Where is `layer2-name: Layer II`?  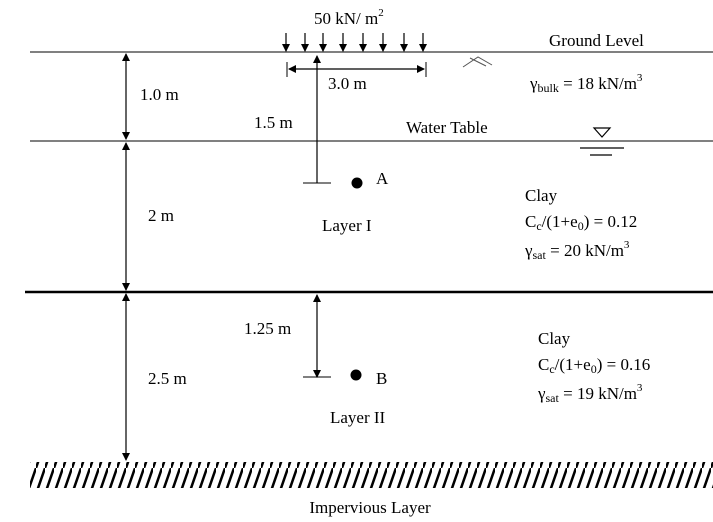 layer2-name: Layer II is located at coordinates (358, 417).